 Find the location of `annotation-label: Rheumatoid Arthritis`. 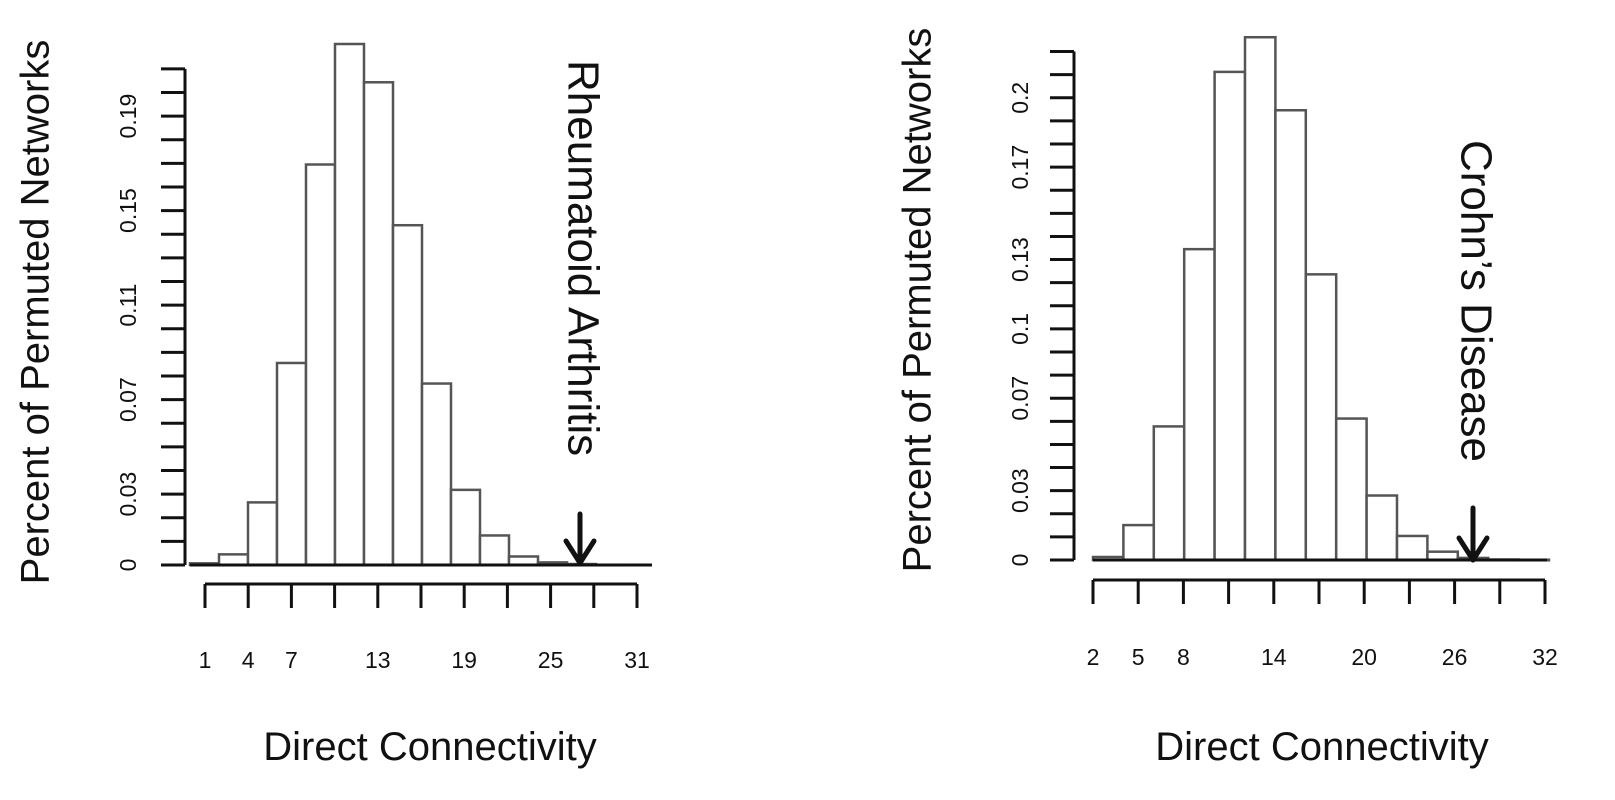

annotation-label: Rheumatoid Arthritis is located at coordinates (582, 258).